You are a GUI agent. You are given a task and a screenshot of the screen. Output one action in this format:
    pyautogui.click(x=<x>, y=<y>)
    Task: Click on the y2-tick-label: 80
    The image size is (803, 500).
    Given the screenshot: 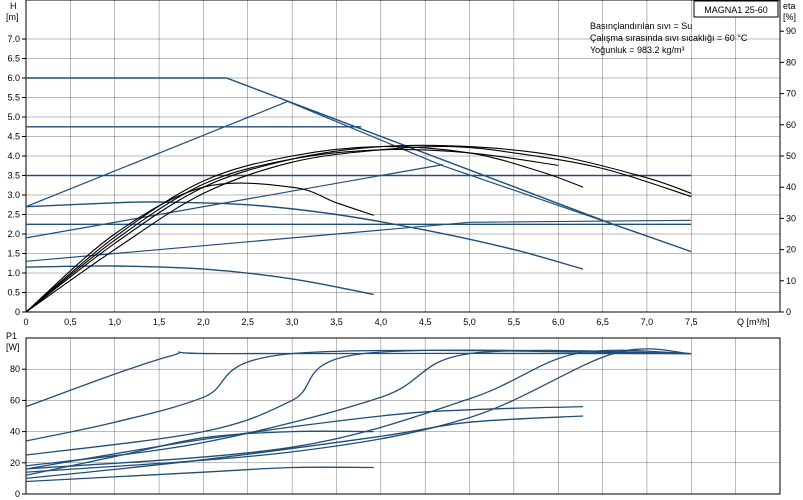 What is the action you would take?
    pyautogui.click(x=791, y=62)
    